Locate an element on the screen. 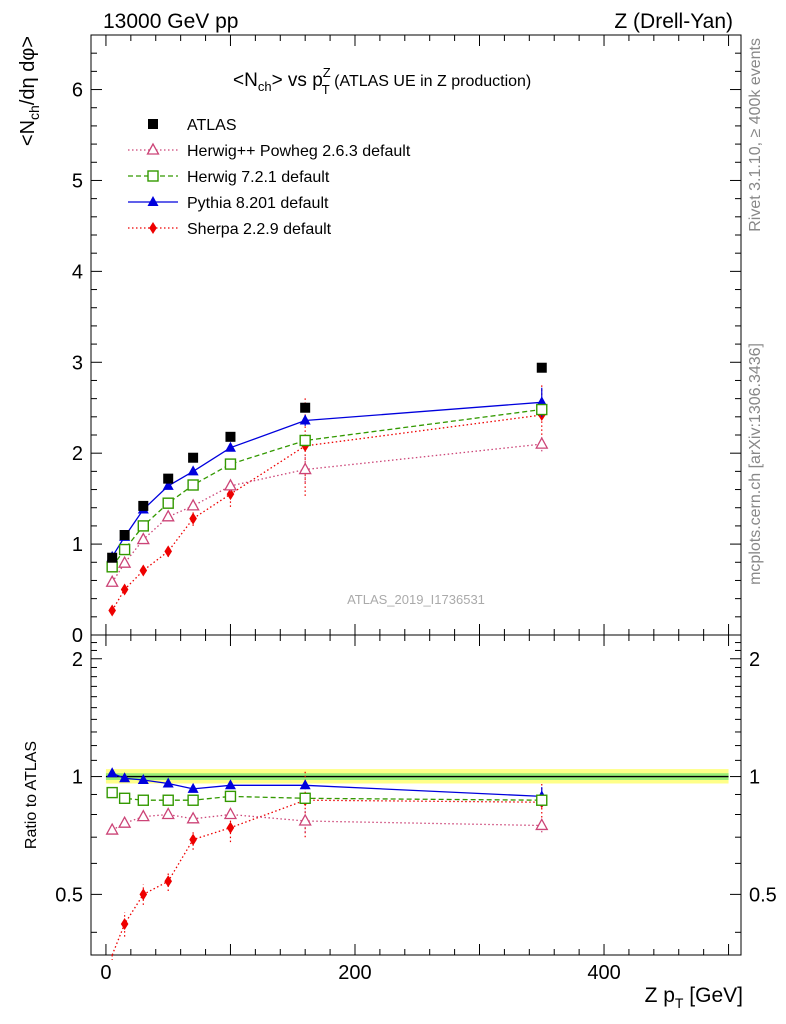 The image size is (786, 1024). main-ytick-label: 5 is located at coordinates (77, 181).